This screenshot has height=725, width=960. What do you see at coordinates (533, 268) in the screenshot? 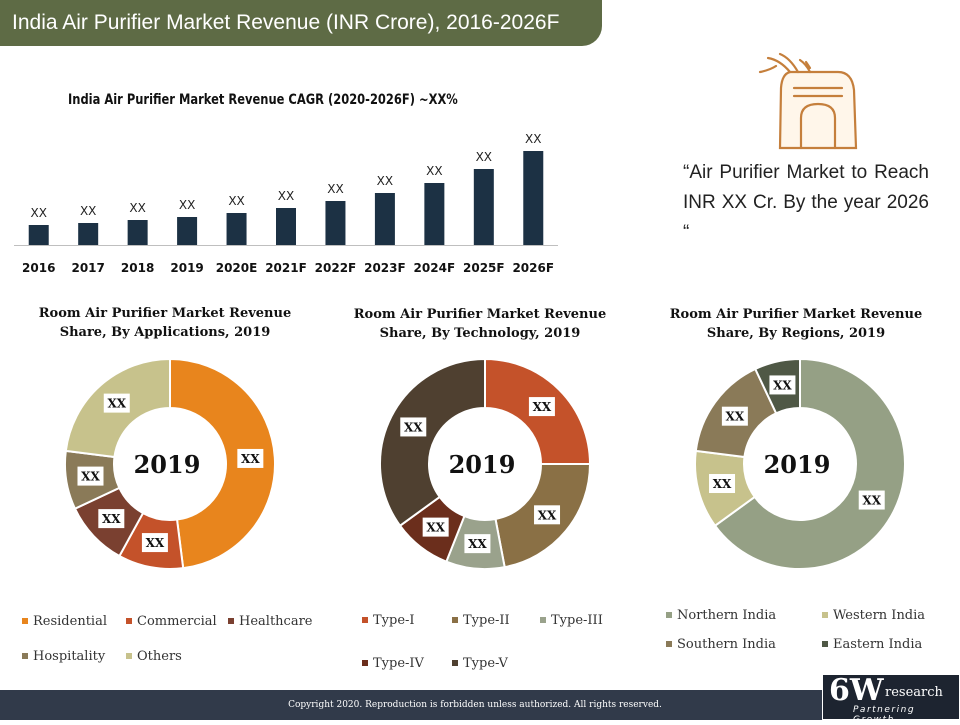
I see `x-tick-label: 2026F` at bounding box center [533, 268].